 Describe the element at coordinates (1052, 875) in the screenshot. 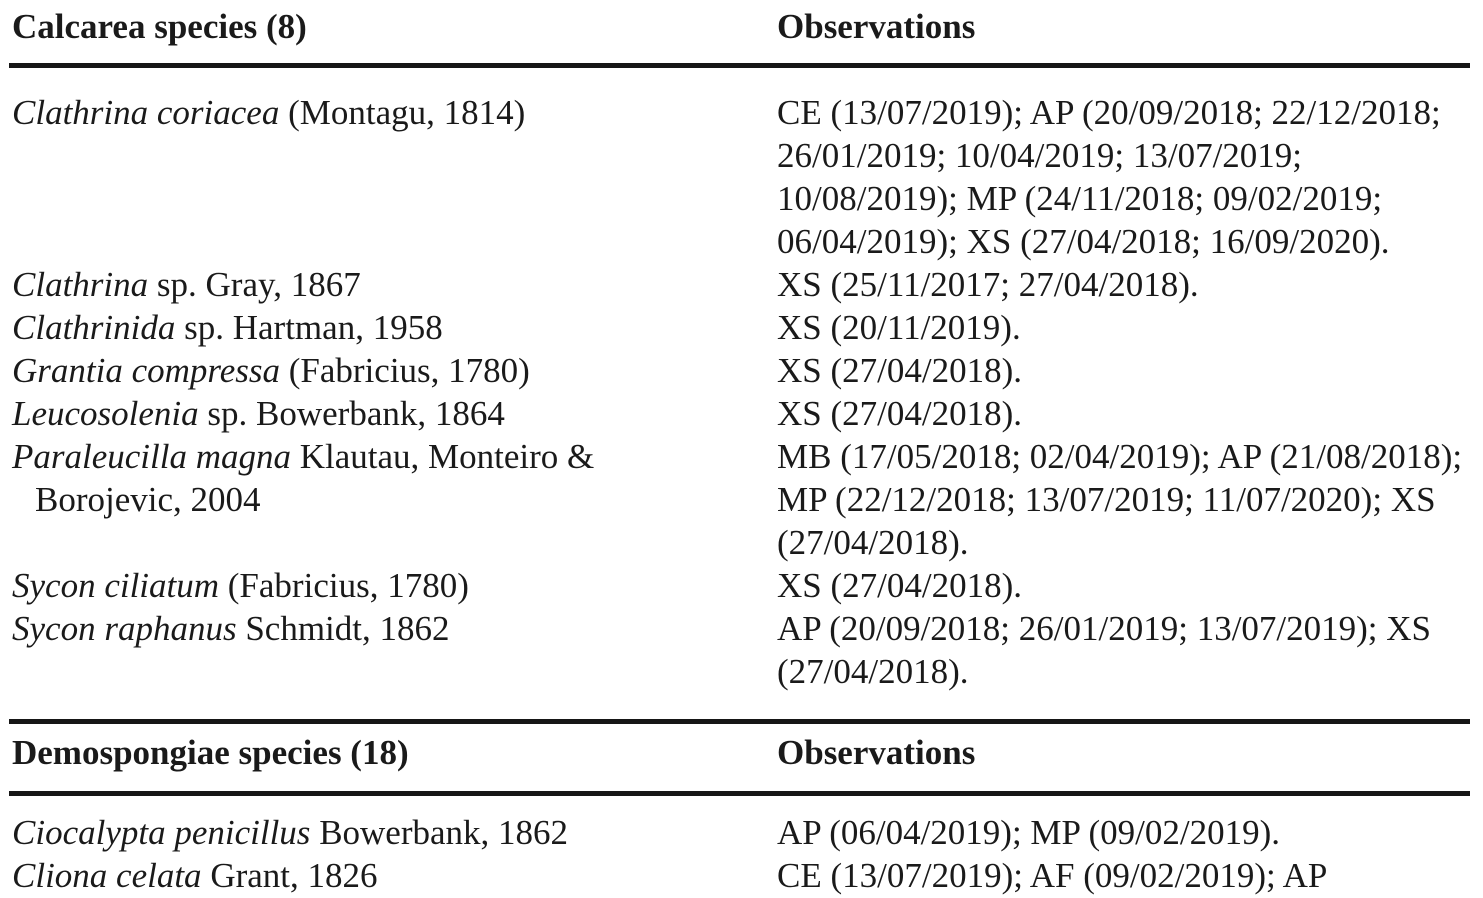

I see `observations-cell: CE (13/07/2019); AF (09/02/2019); AP` at that location.